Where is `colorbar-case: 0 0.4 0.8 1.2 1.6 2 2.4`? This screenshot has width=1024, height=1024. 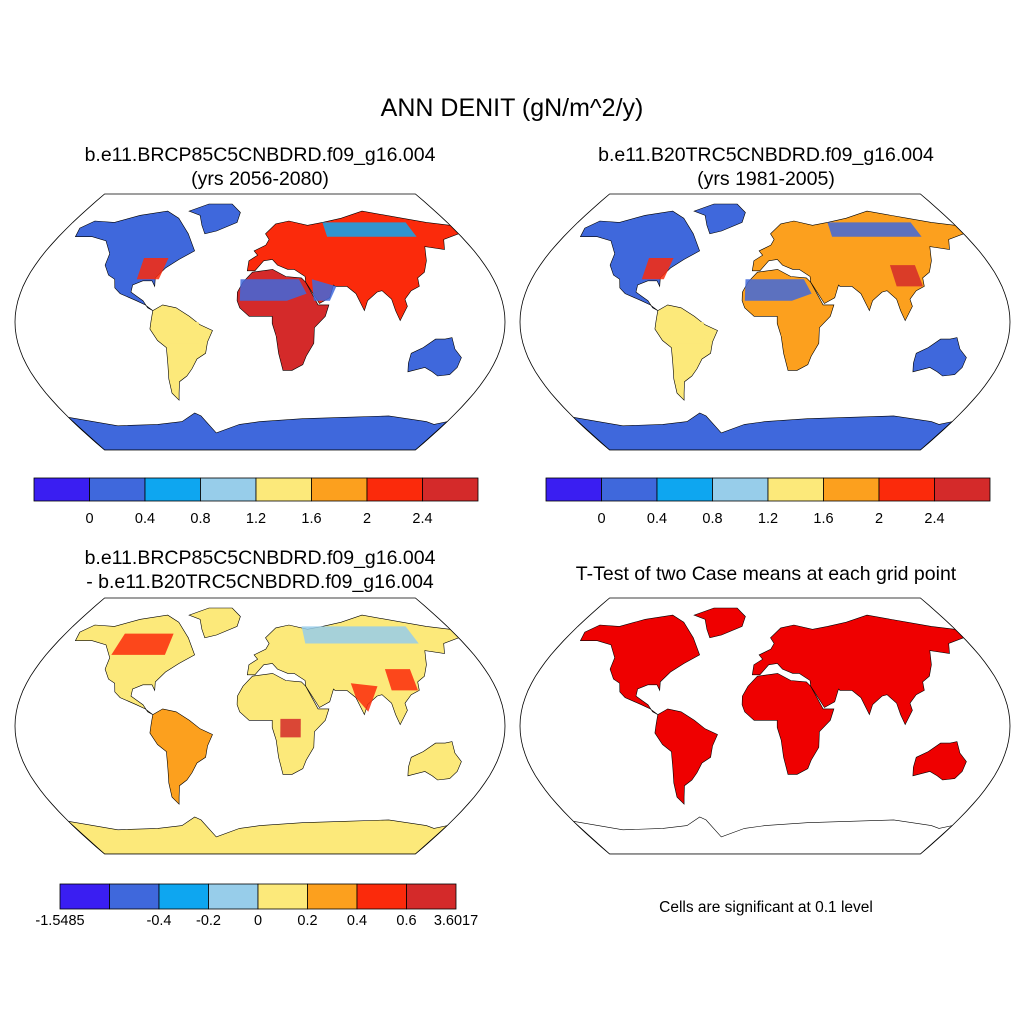
colorbar-case: 0 0.4 0.8 1.2 1.6 2 2.4 is located at coordinates (256, 502).